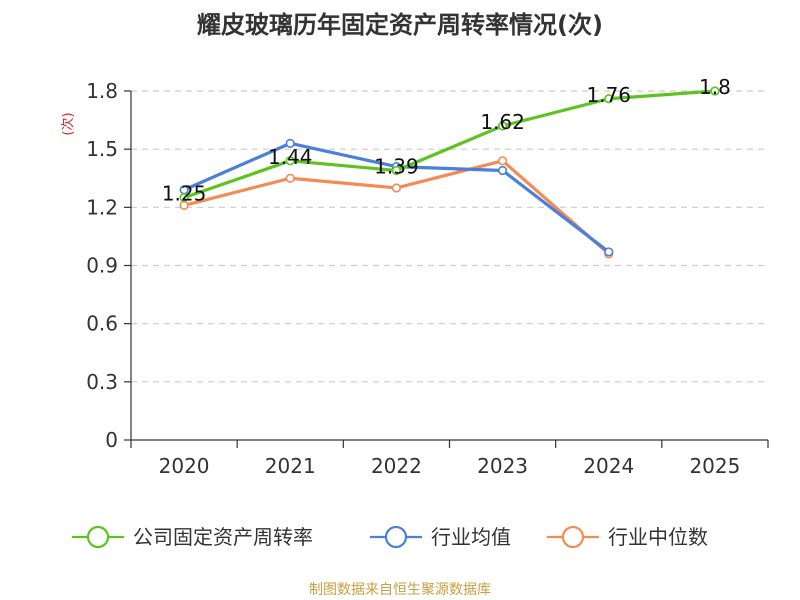  I want to click on x-tick-label: 2021, so click(290, 466).